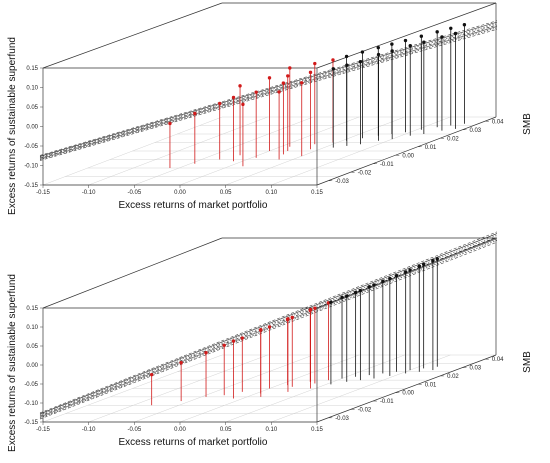 This screenshot has height=463, width=550. What do you see at coordinates (31, 404) in the screenshot?
I see `y-tick-label: -0.10` at bounding box center [31, 404].